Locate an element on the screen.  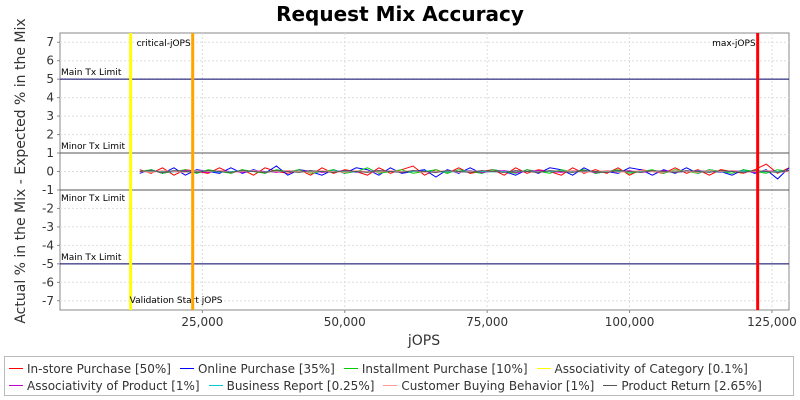
legend-label: Product Return [2.65%] is located at coordinates (691, 385).